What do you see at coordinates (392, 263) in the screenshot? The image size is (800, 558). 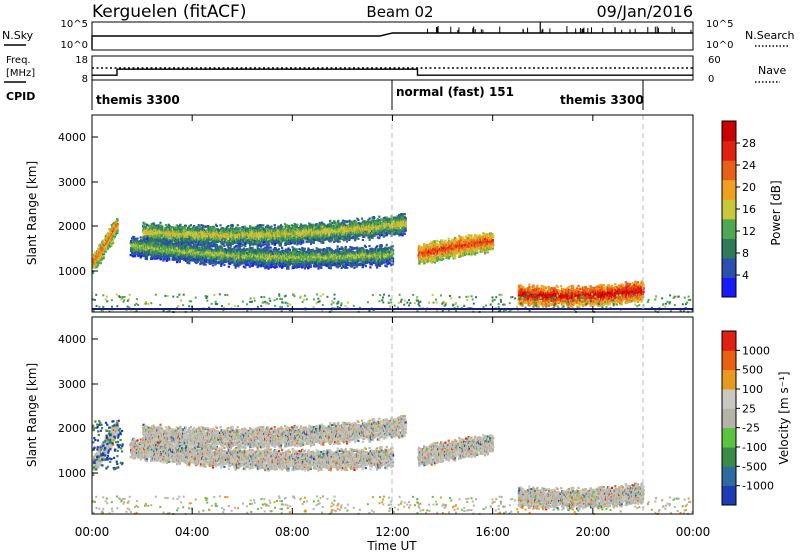 I see `power-echo-cells` at bounding box center [392, 263].